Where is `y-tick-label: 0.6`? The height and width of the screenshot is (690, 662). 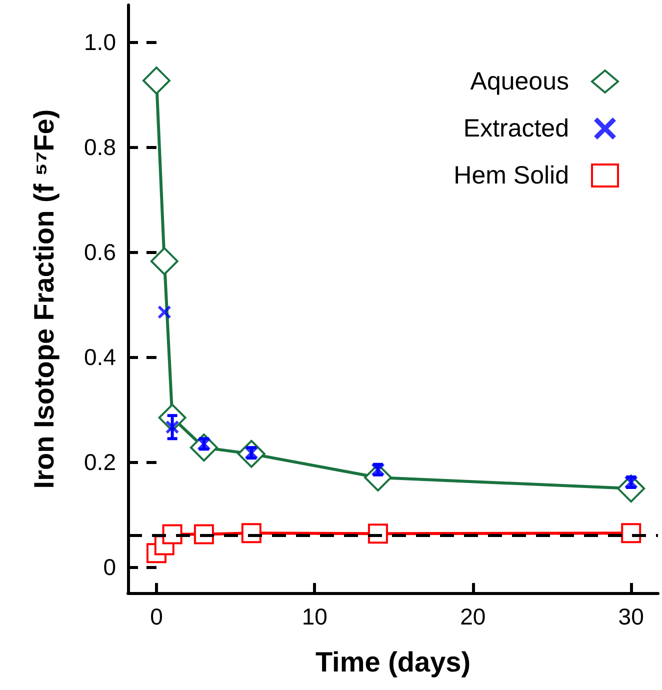 y-tick-label: 0.6 is located at coordinates (100, 251).